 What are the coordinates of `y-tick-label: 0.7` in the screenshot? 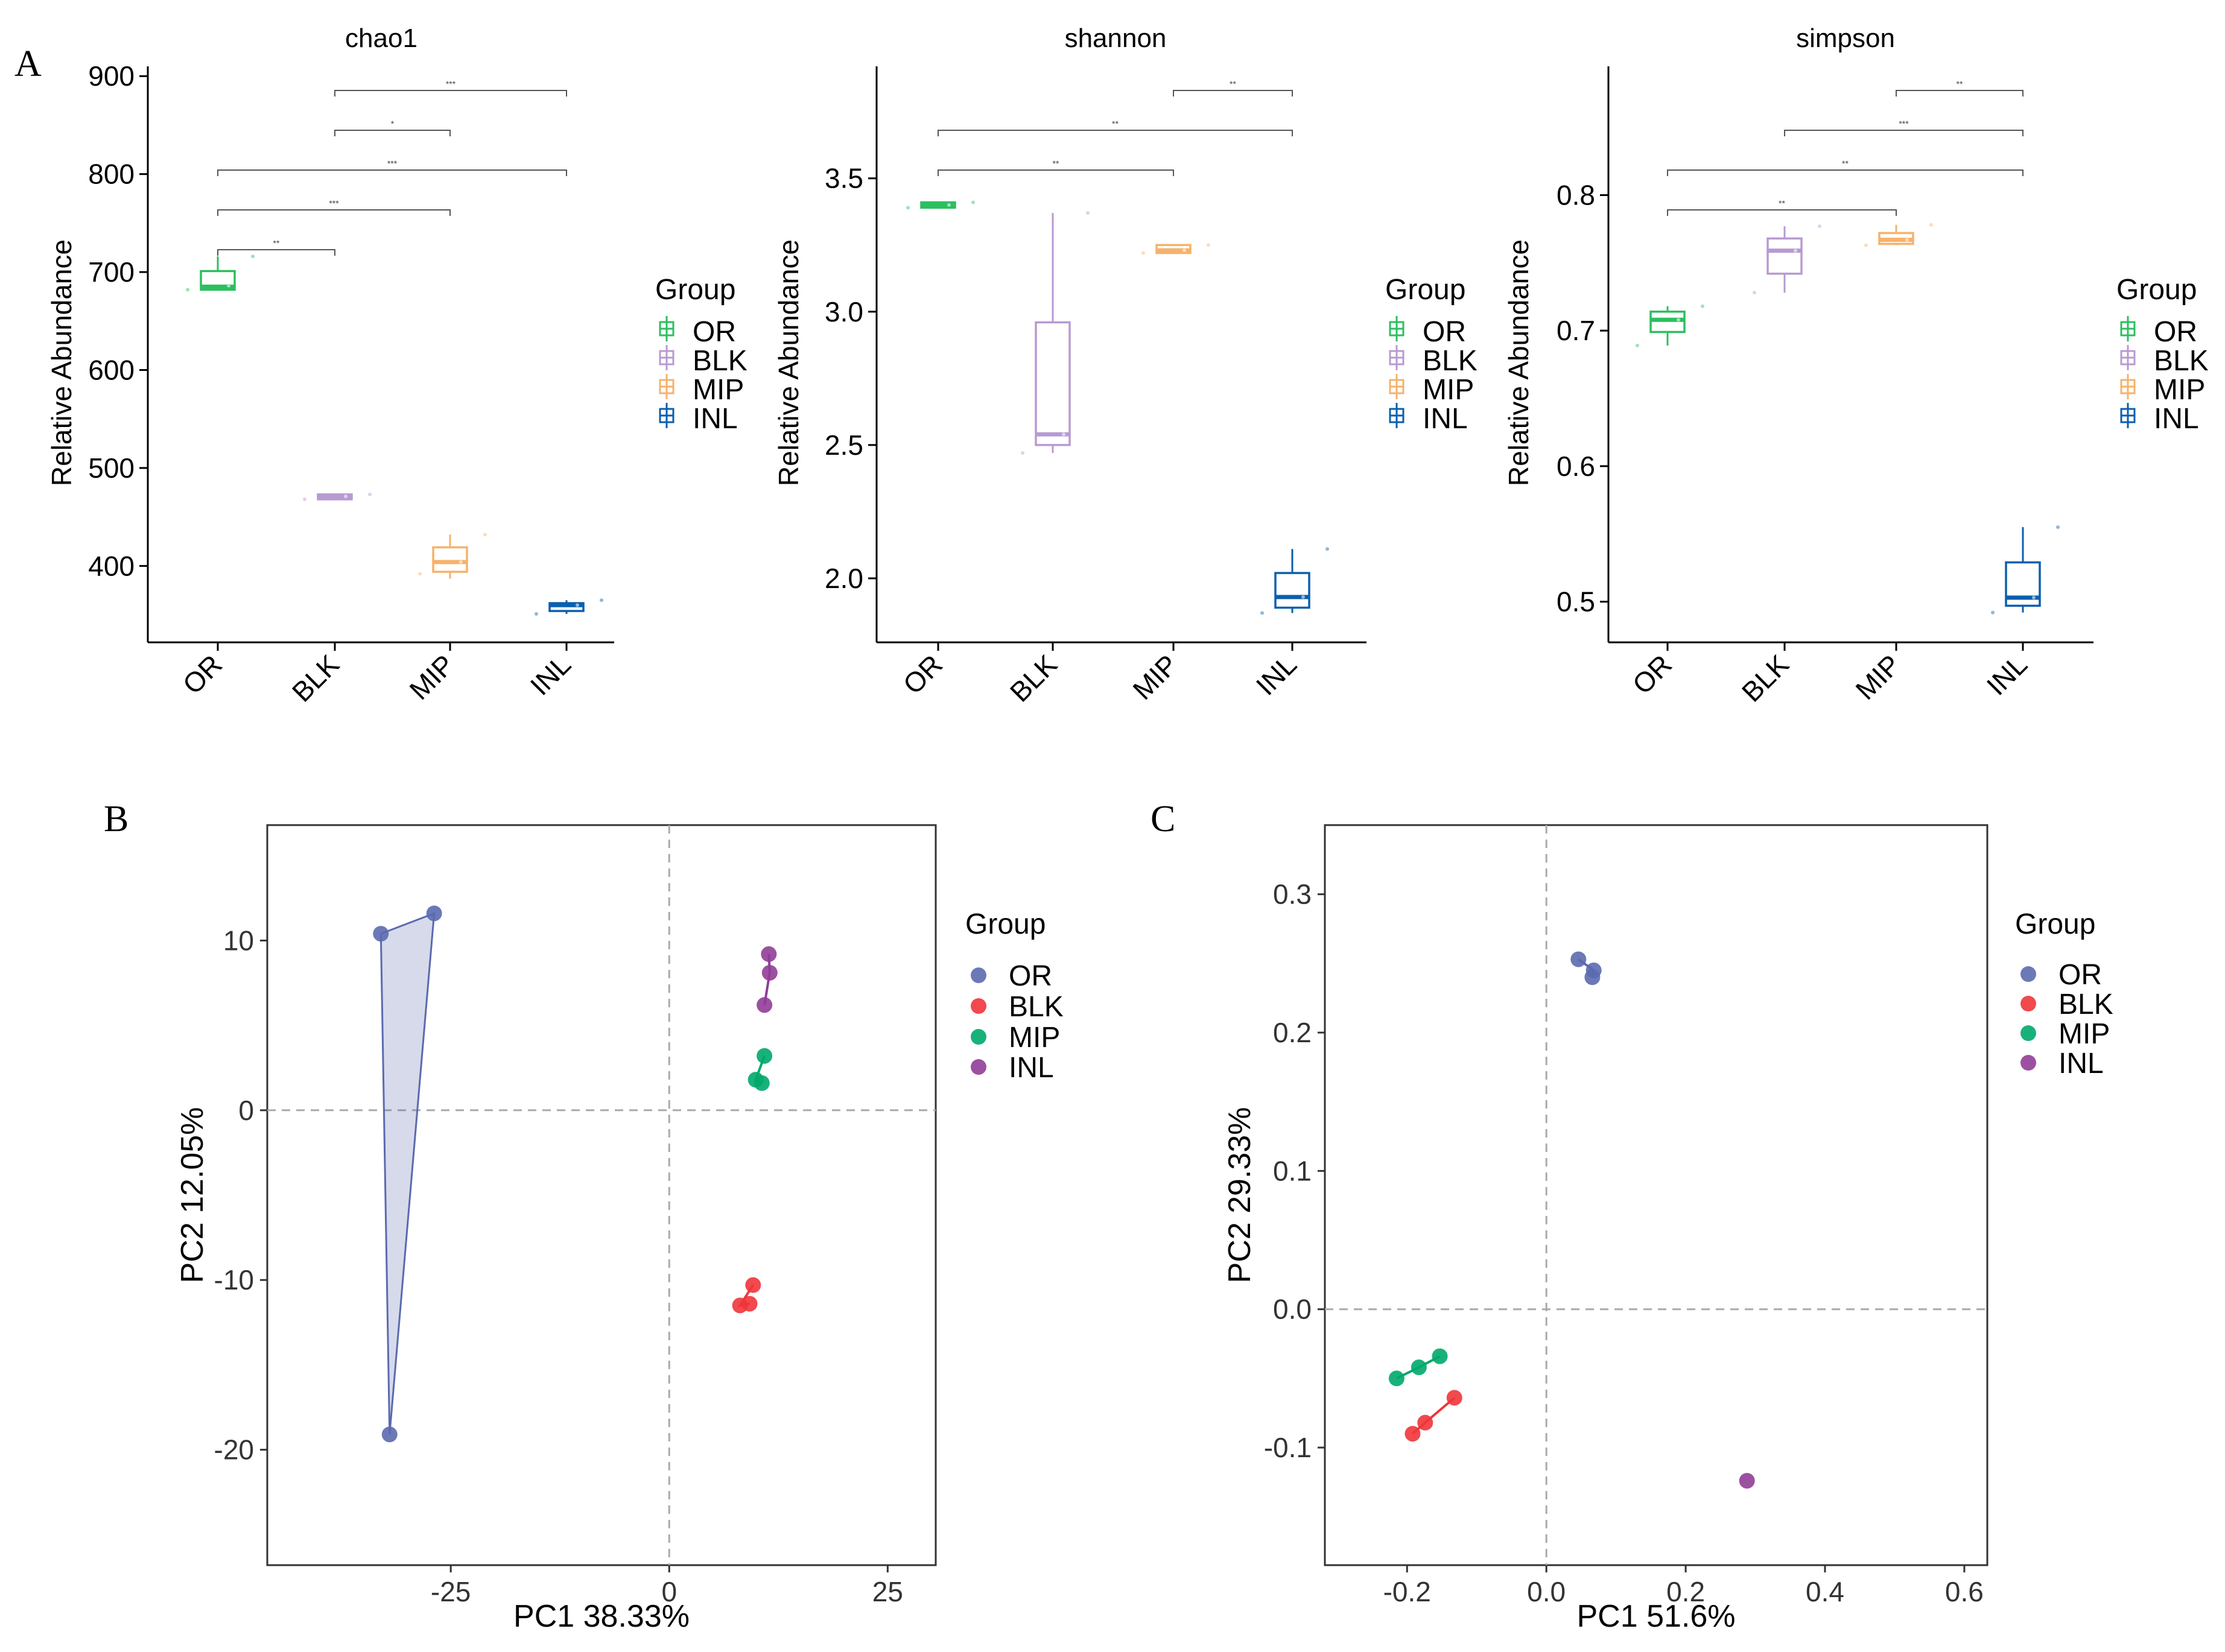 It's located at (1576, 330).